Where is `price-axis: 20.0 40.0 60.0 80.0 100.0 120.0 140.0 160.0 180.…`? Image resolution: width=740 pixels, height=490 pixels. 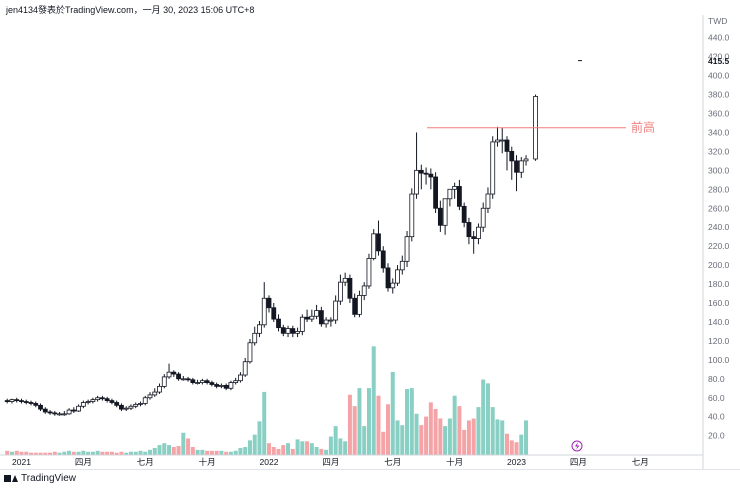 price-axis: 20.0 40.0 60.0 80.0 100.0 120.0 140.0 160.0 180.… is located at coordinates (719, 228).